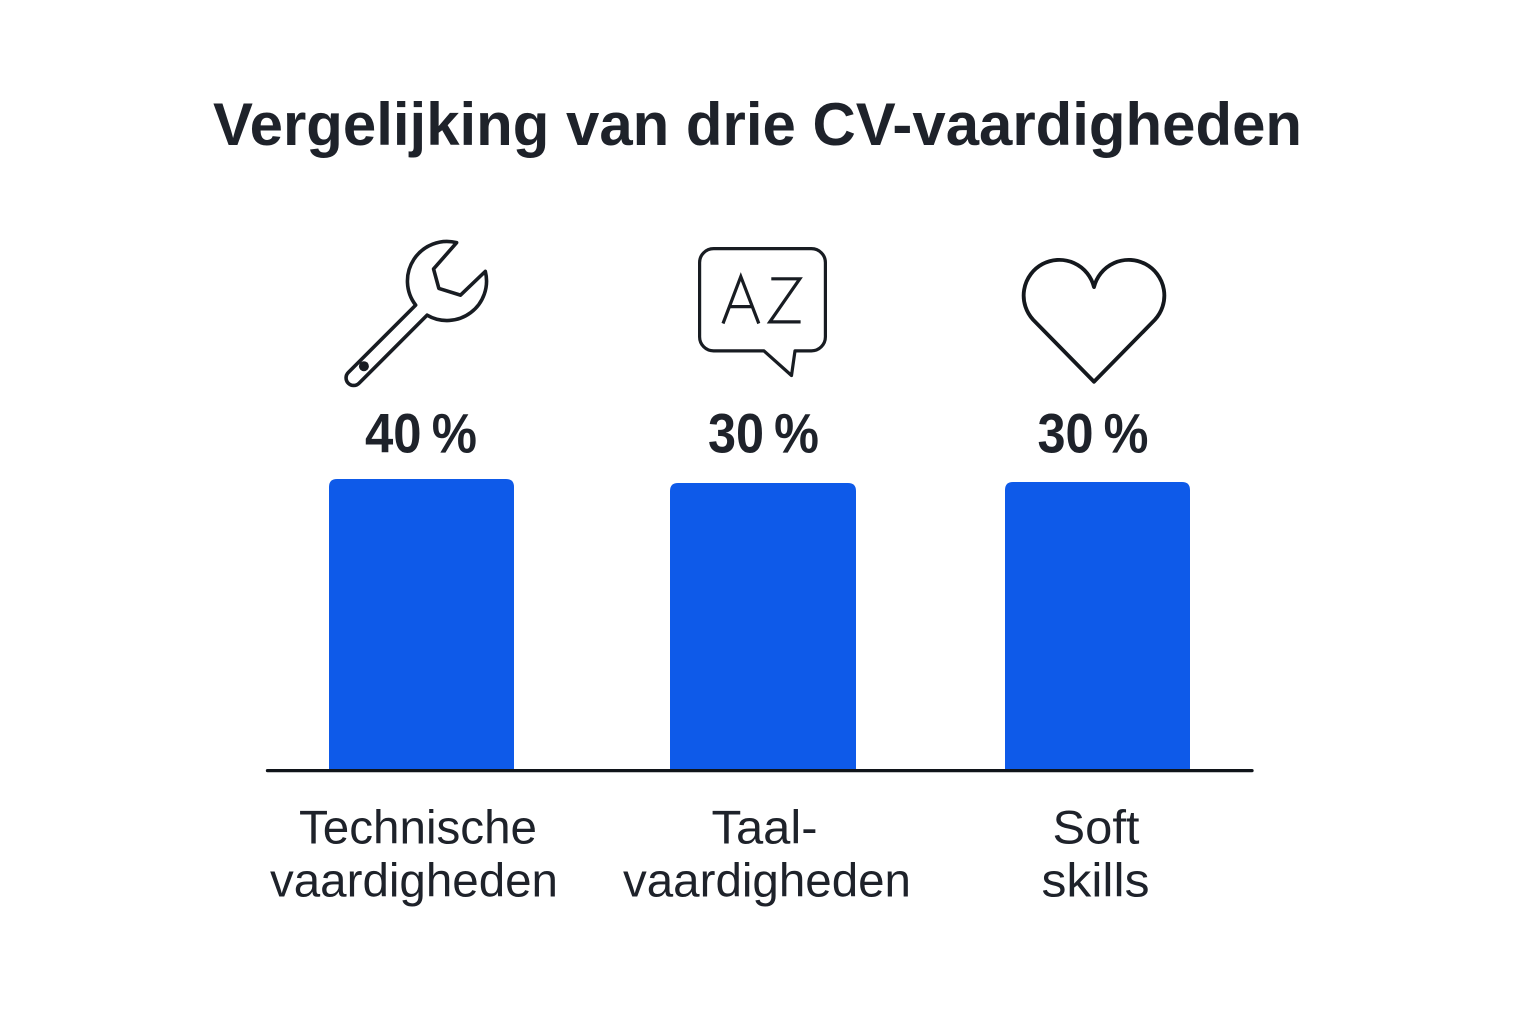 The height and width of the screenshot is (1024, 1536). Describe the element at coordinates (757, 124) in the screenshot. I see `svg-text:Vergelijking van drie CV-vaard: Vergelijking van drie CV-vaardigheden` at that location.